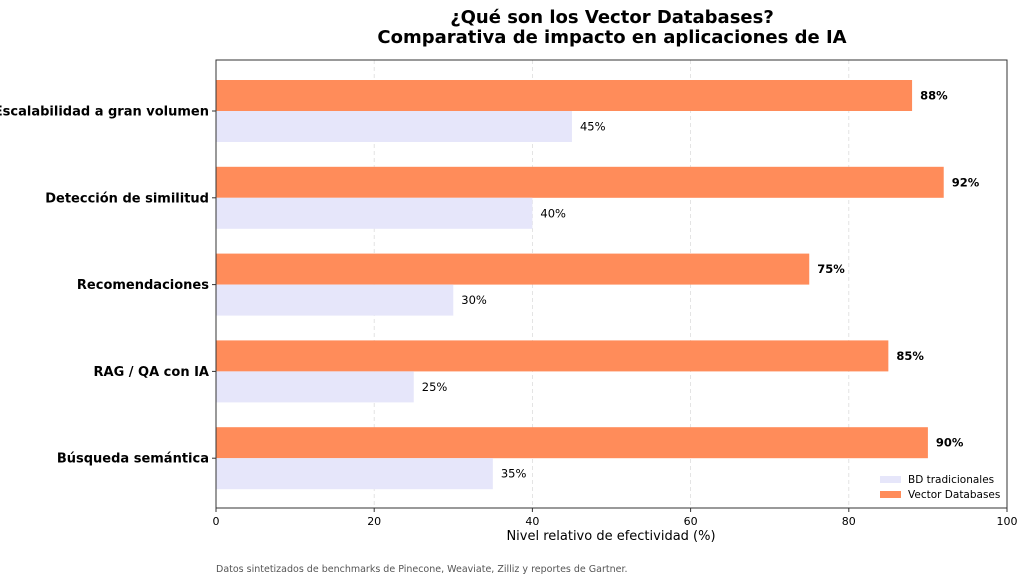  What do you see at coordinates (849, 521) in the screenshot?
I see `x-tick-label: 80` at bounding box center [849, 521].